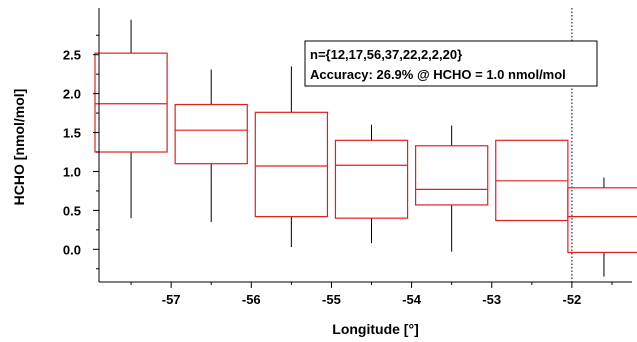 The image size is (637, 342). Describe the element at coordinates (171, 299) in the screenshot. I see `x-tick-label: -57` at that location.